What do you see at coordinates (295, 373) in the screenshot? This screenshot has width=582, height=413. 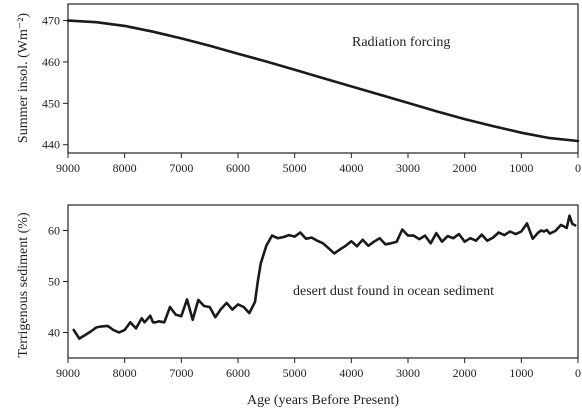 I see `sediment-x-tick-label: 5000` at bounding box center [295, 373].